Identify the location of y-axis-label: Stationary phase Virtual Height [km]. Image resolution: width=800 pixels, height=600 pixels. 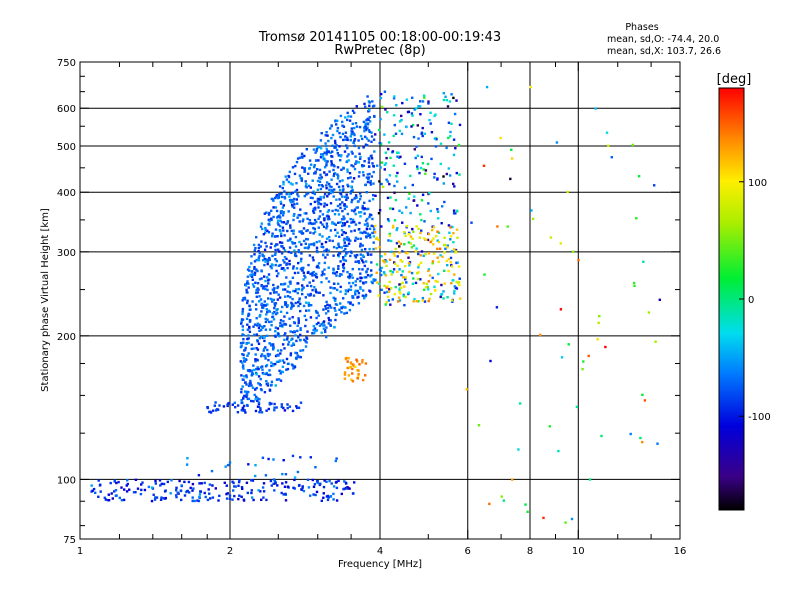
(45, 300).